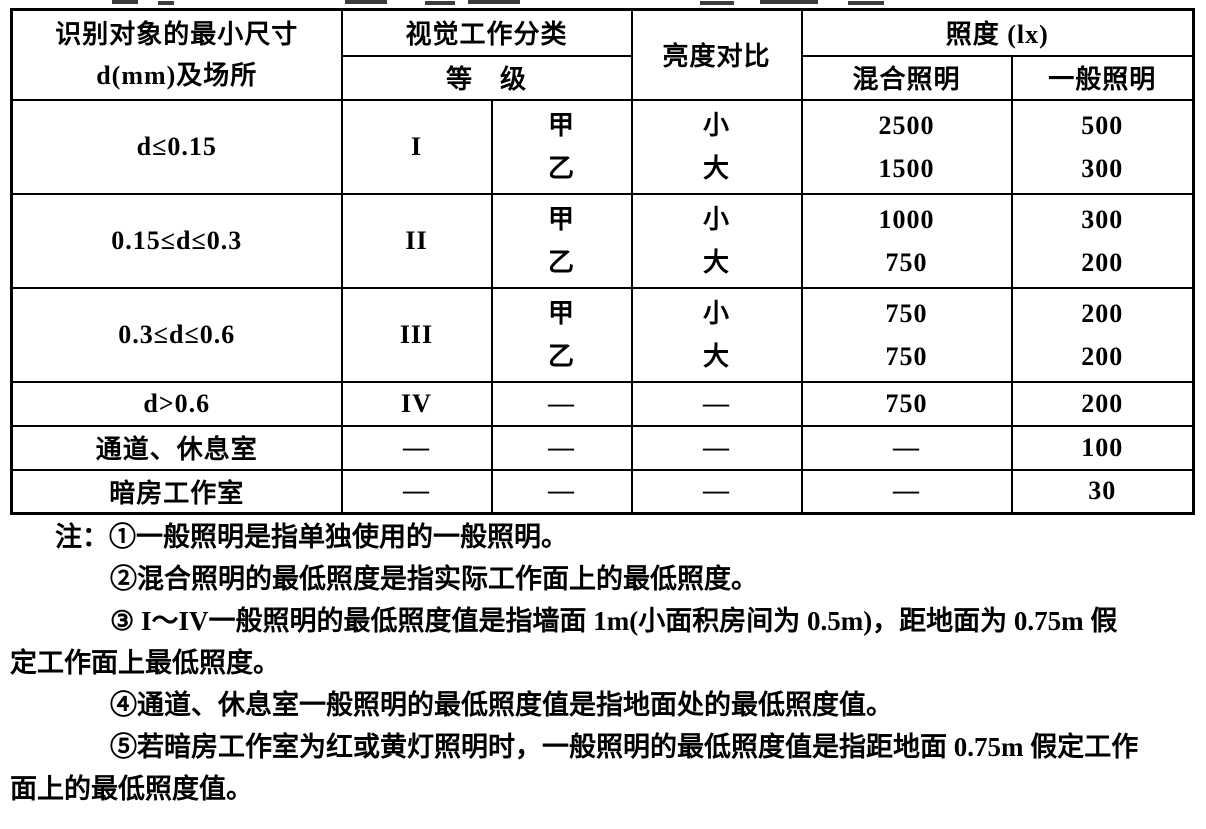 Image resolution: width=1206 pixels, height=829 pixels. What do you see at coordinates (716, 54) in the screenshot?
I see `header-brightness-contrast: 亮度对比` at bounding box center [716, 54].